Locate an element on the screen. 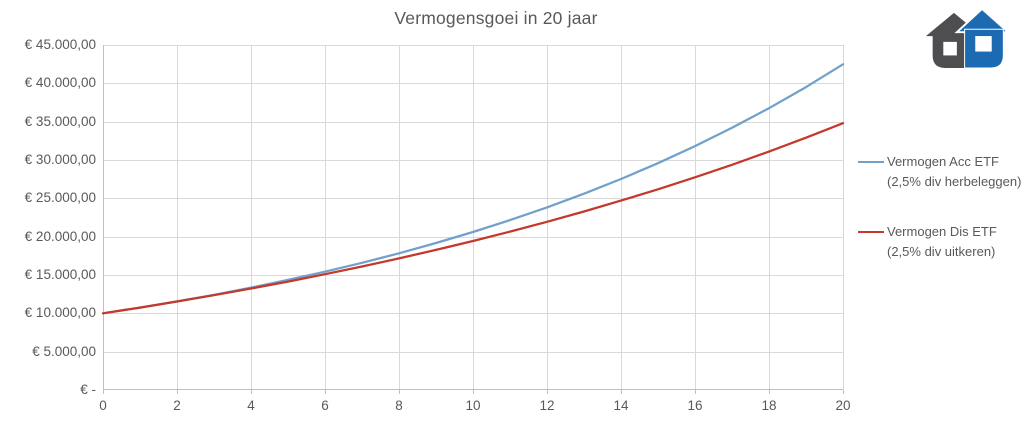 The image size is (1024, 428). y-tick-label: € 40.000,00 is located at coordinates (60, 83).